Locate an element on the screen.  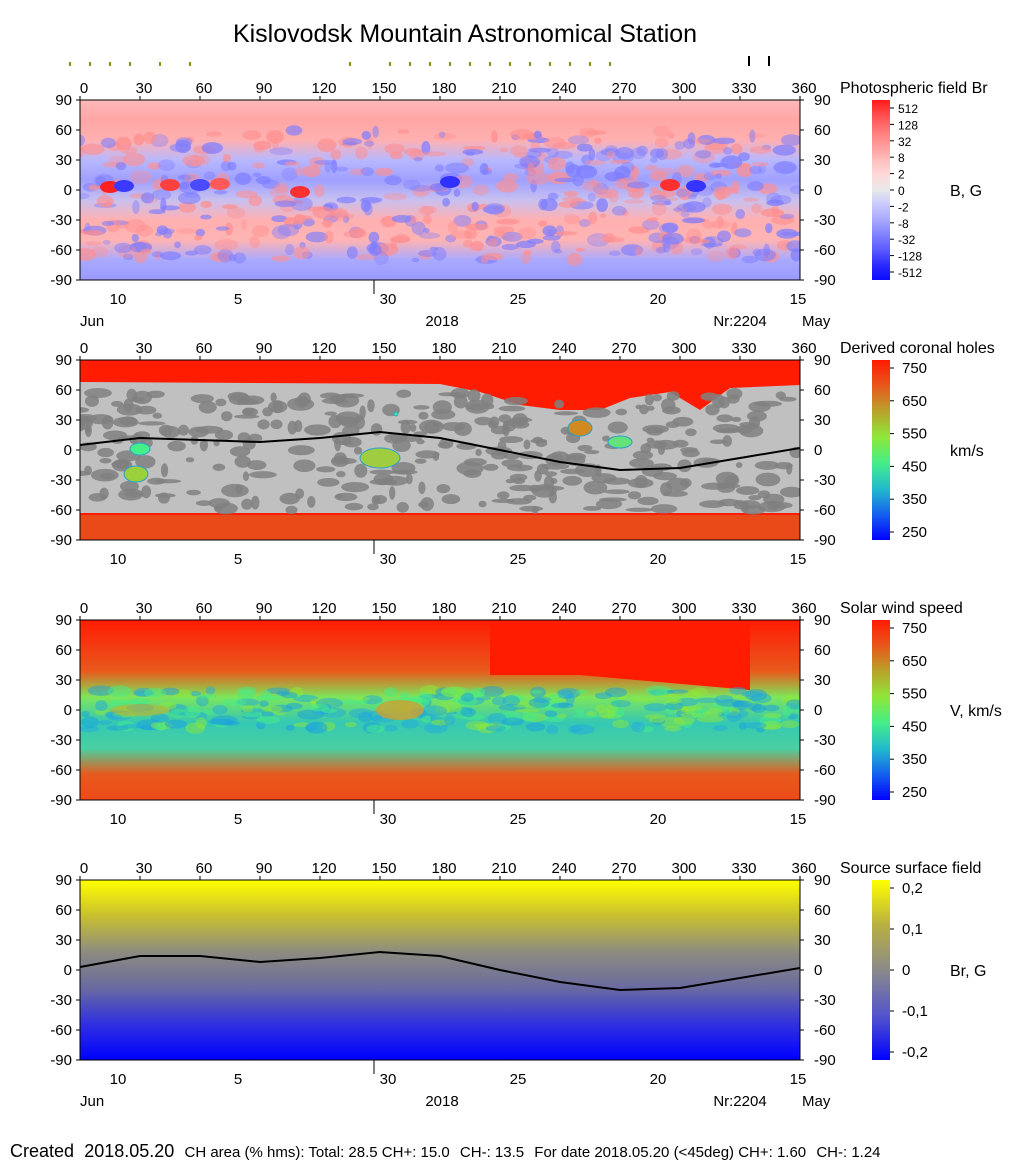
wind-feature is located at coordinates (400, 710).